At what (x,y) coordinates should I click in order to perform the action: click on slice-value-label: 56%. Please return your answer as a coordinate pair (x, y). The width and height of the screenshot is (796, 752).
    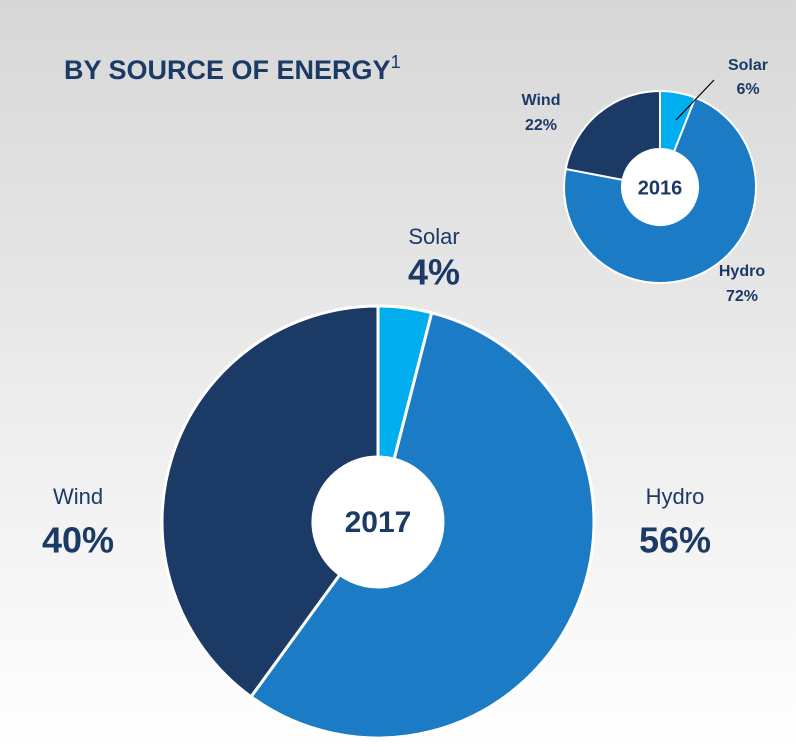
    Looking at the image, I should click on (675, 540).